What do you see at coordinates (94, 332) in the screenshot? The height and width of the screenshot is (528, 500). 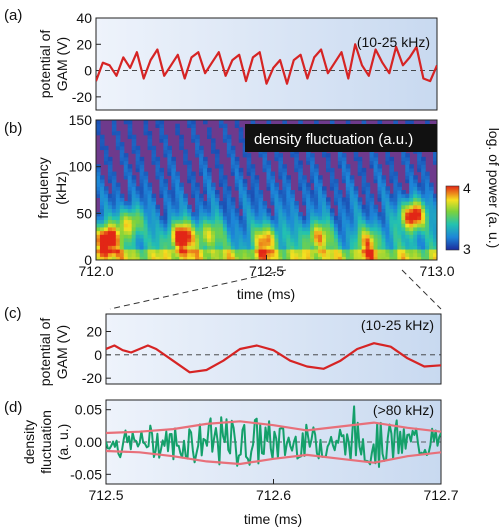 I see `c-ytick-label-0: 20` at bounding box center [94, 332].